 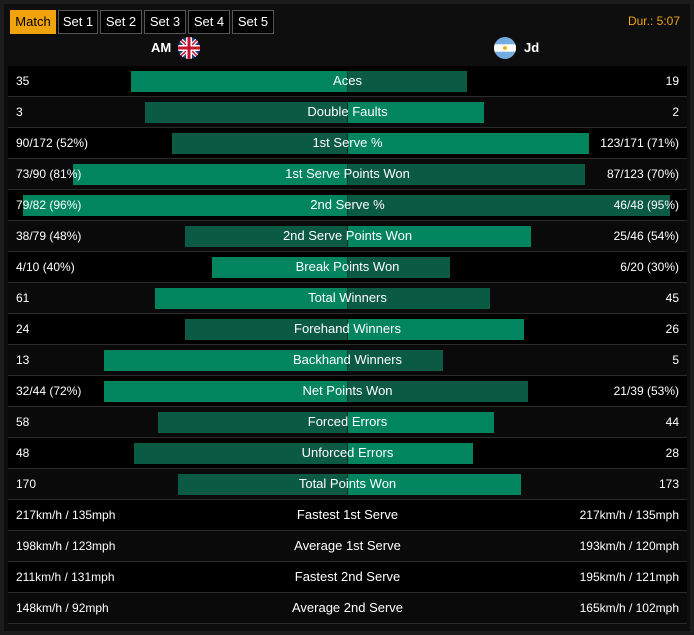 What do you see at coordinates (347, 607) in the screenshot?
I see `stat-label: Average 2nd Serve` at bounding box center [347, 607].